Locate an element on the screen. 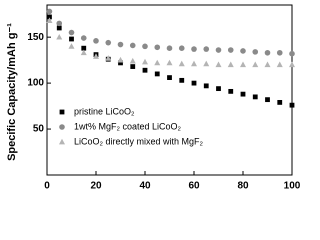  legend-label: pristine LiCoO₂ is located at coordinates (104, 111).